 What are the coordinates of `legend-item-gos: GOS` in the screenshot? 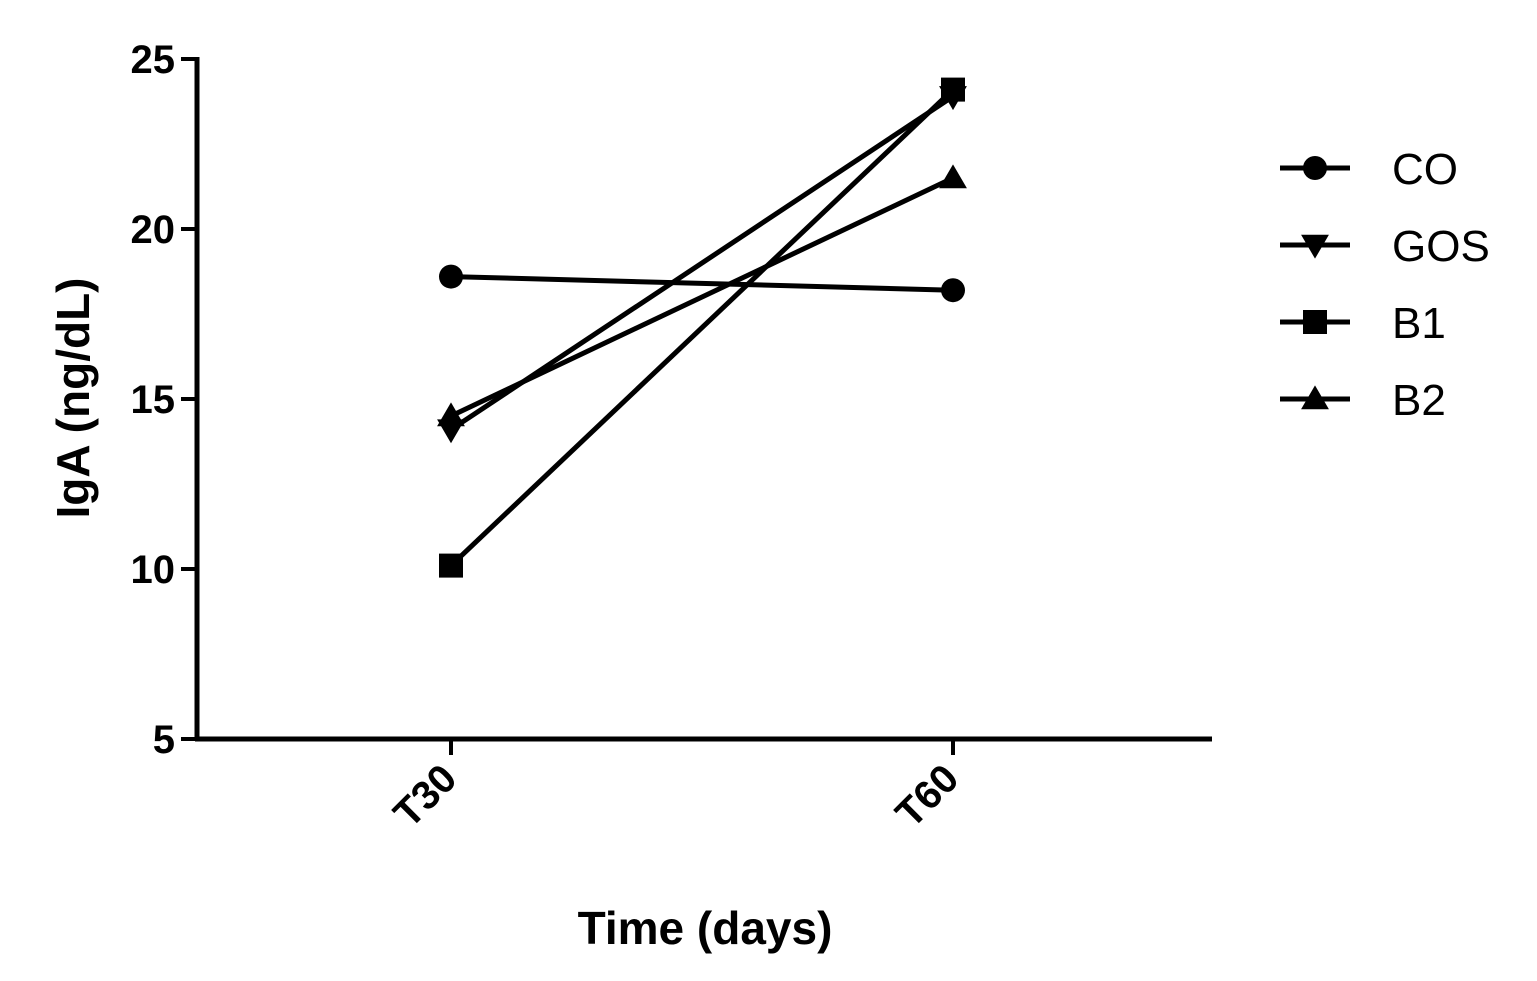 It's located at (1385, 246).